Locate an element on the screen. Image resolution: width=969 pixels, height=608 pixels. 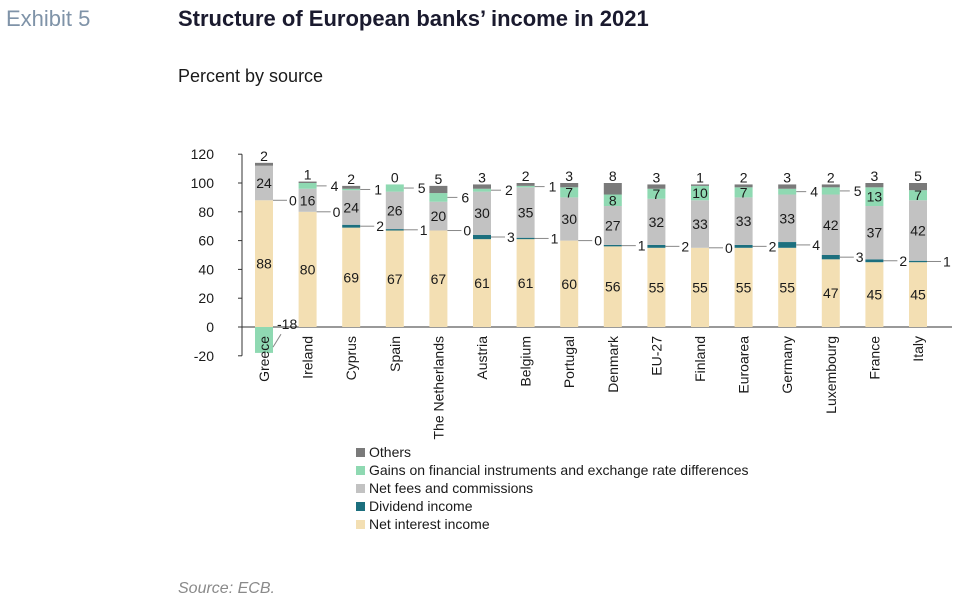
x-tick-label: Finland is located at coordinates (700, 359).